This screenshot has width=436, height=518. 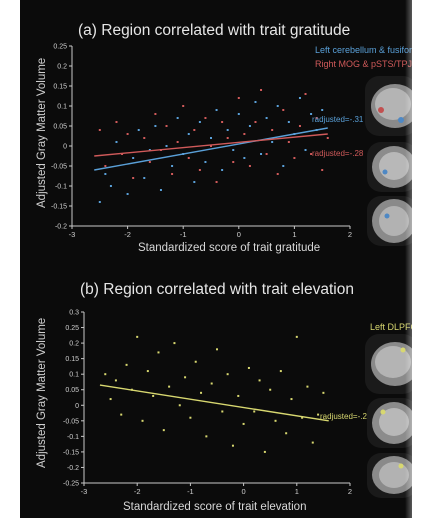 What do you see at coordinates (60, 127) in the screenshot?
I see `panel-a-ytick-label: 0.05` at bounding box center [60, 127].